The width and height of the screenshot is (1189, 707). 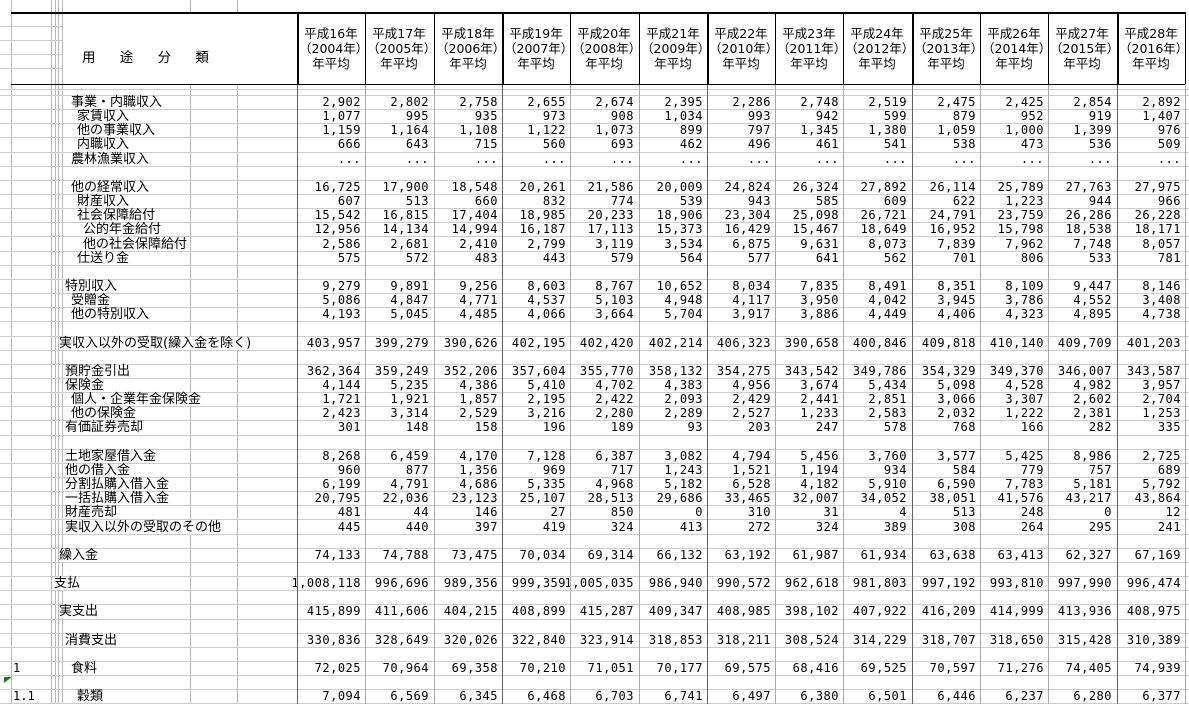 What do you see at coordinates (747, 215) in the screenshot?
I see `value-cell: 23,304` at bounding box center [747, 215].